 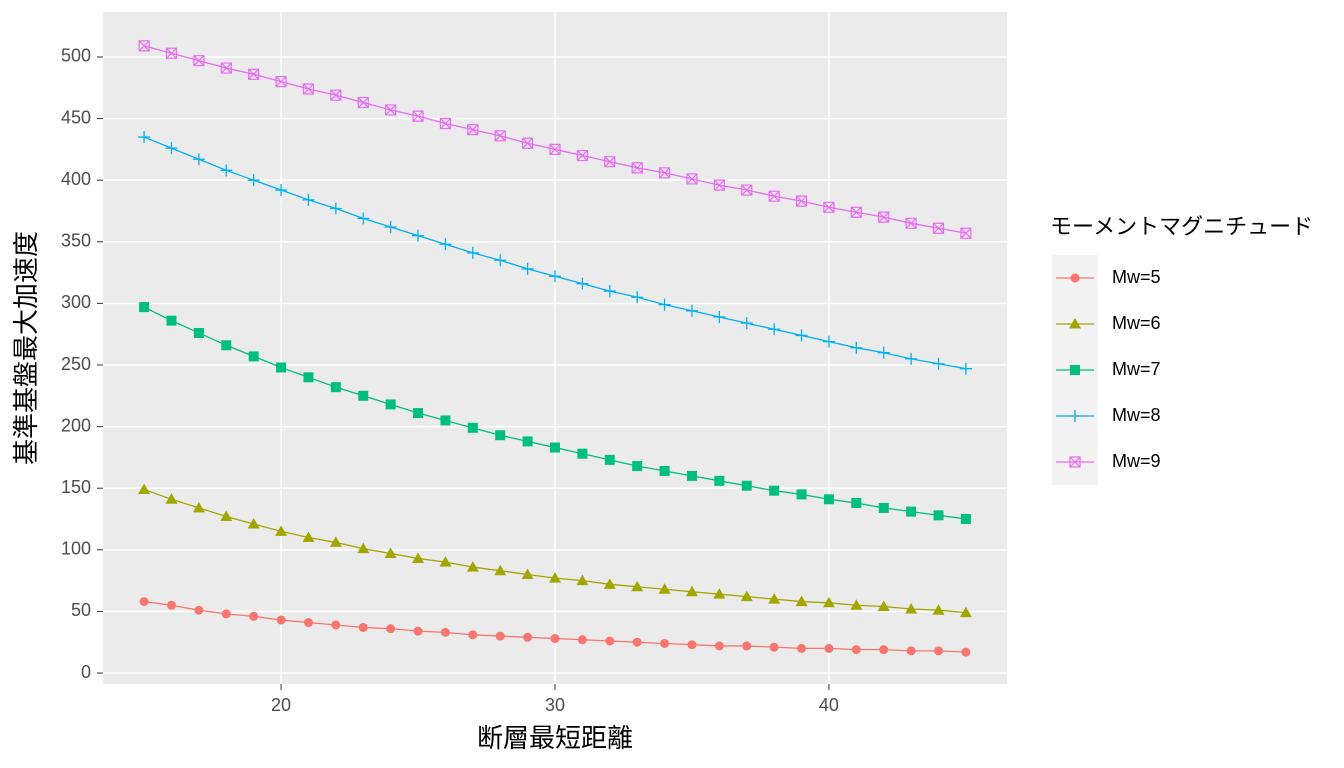 What do you see at coordinates (1181, 226) in the screenshot?
I see `legend-title: モーメントマグニチュード` at bounding box center [1181, 226].